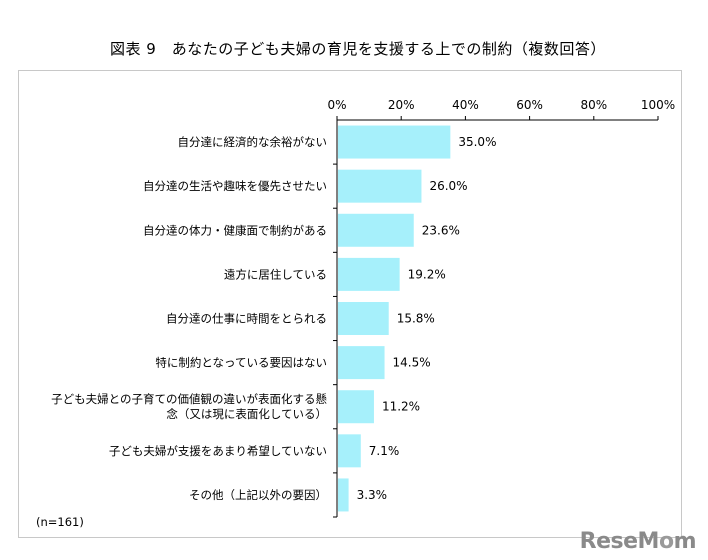  I want to click on category-label: 遠方に居住している, so click(275, 274).